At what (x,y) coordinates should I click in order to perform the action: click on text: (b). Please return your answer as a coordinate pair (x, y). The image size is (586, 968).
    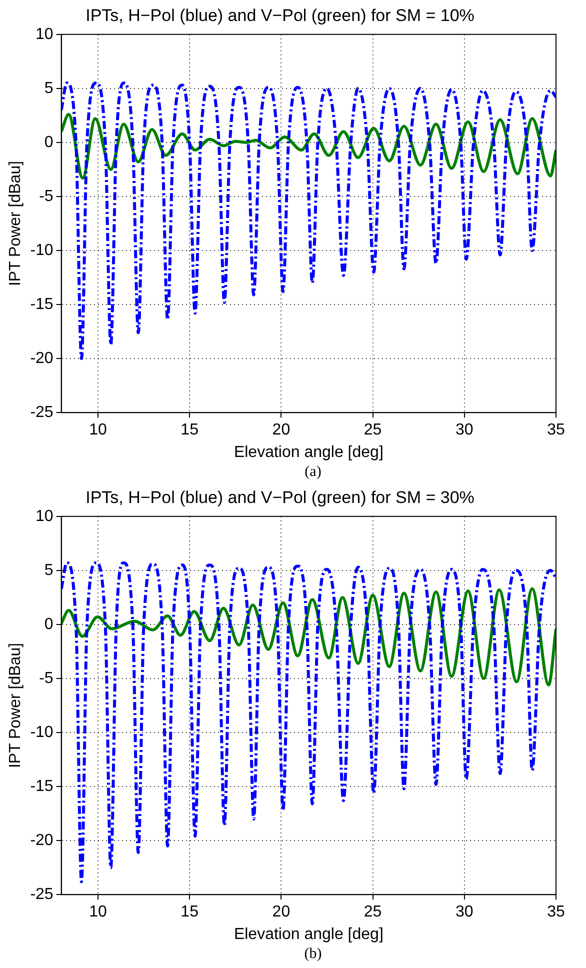
    Looking at the image, I should click on (313, 954).